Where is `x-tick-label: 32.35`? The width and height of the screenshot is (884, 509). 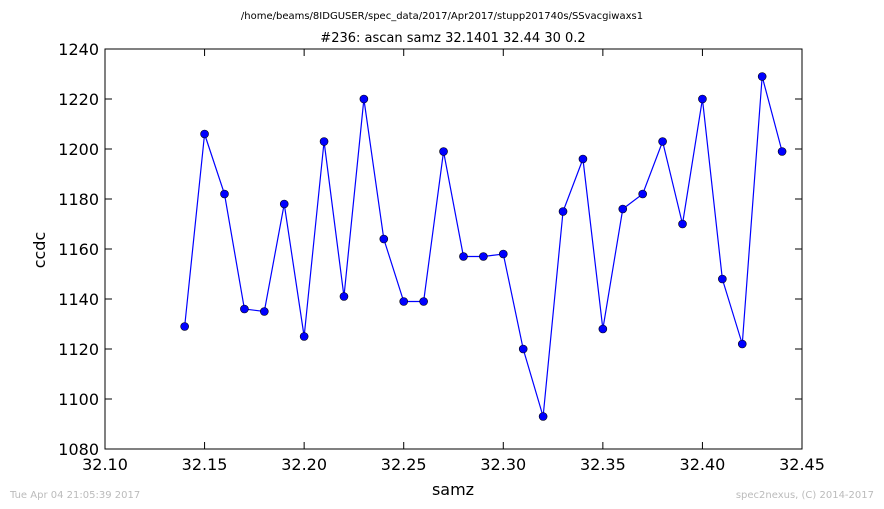 x-tick-label: 32.35 is located at coordinates (603, 464).